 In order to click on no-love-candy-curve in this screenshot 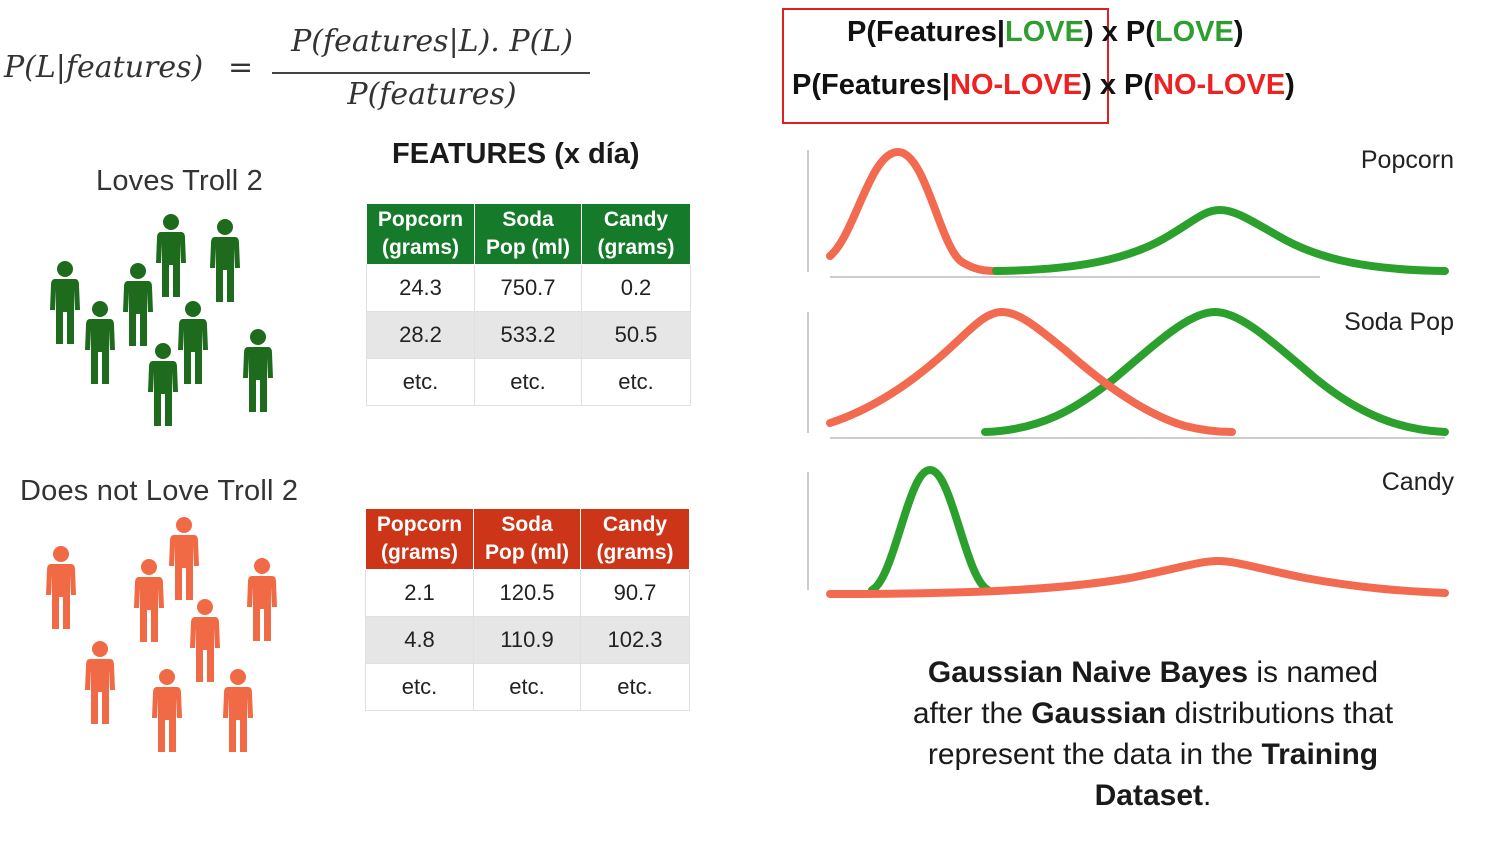, I will do `click(1137, 577)`.